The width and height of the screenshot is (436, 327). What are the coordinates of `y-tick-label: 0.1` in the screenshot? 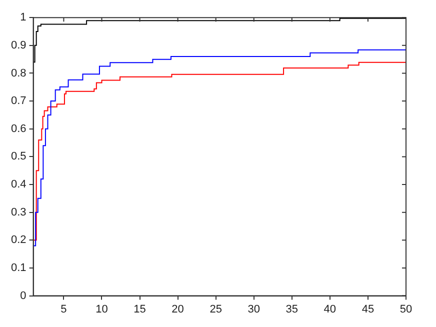 It's located at (18, 268).